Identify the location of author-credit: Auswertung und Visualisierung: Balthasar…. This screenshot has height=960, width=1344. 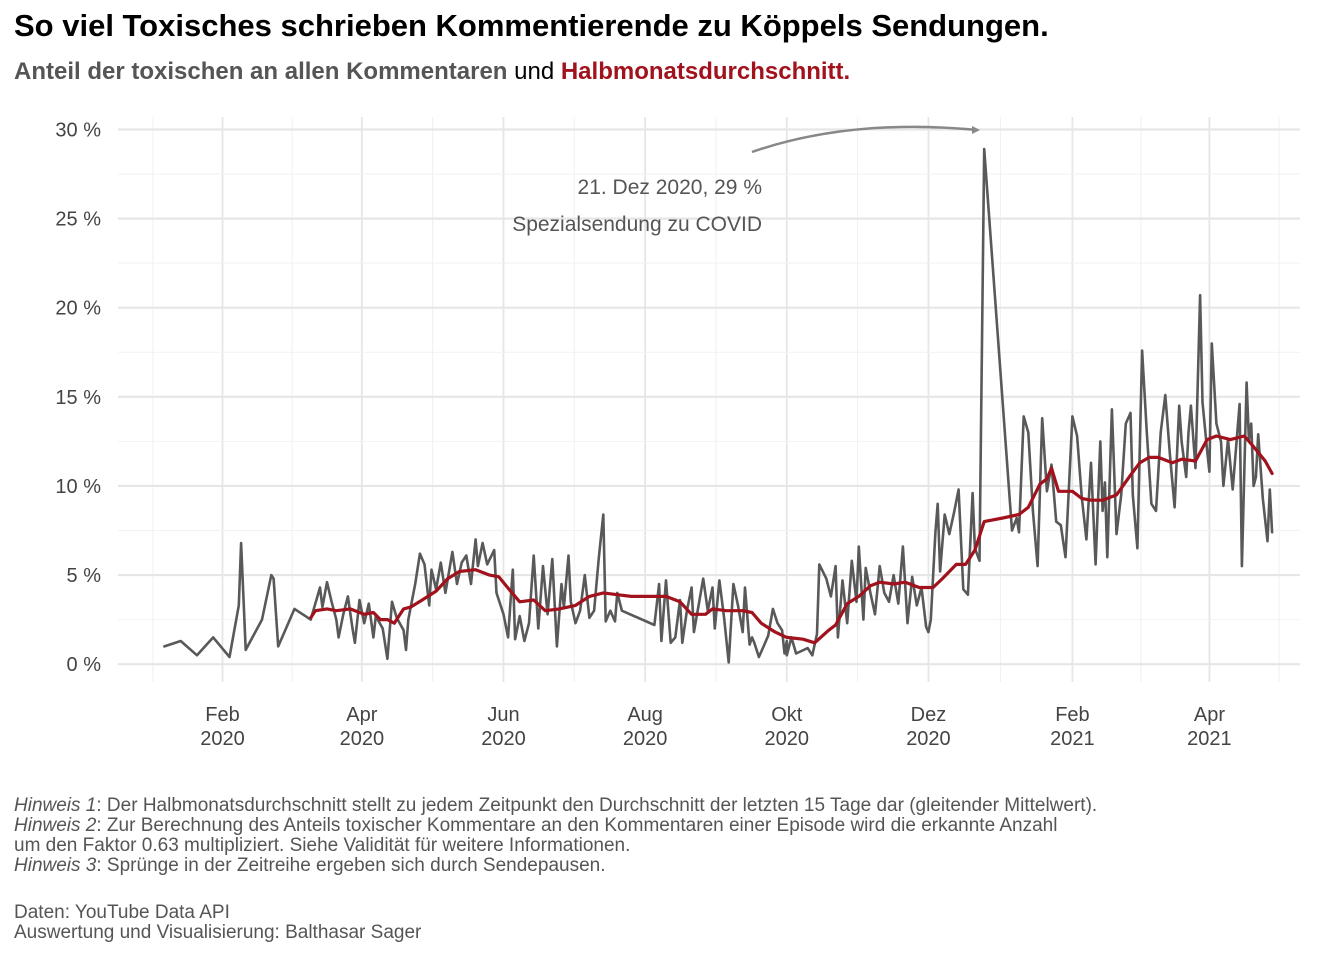
(218, 932).